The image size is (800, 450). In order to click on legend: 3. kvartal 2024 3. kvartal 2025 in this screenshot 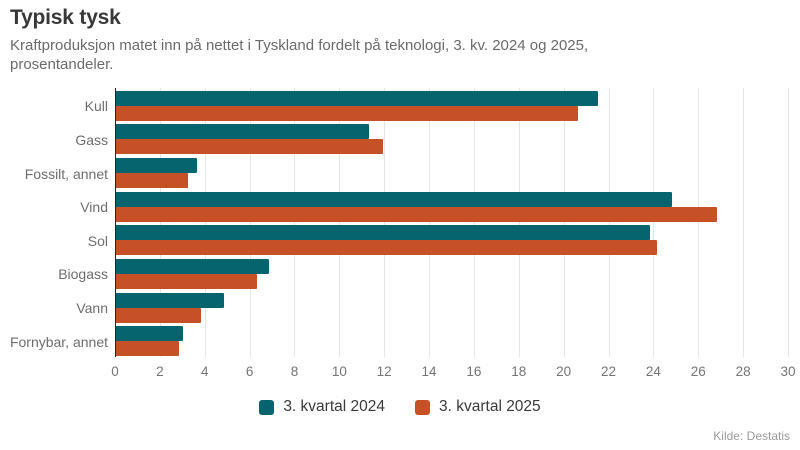, I will do `click(400, 407)`.